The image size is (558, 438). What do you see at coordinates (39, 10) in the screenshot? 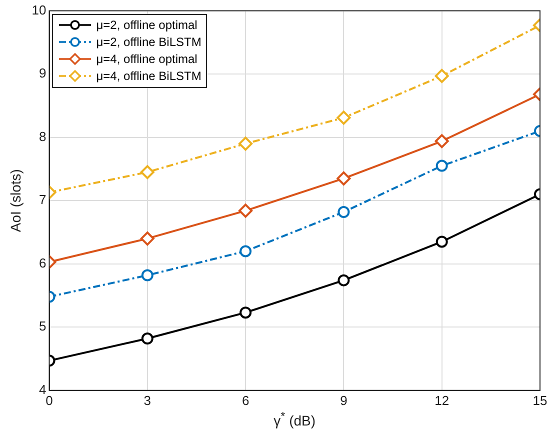
I see `y-tick-label: 10` at bounding box center [39, 10].